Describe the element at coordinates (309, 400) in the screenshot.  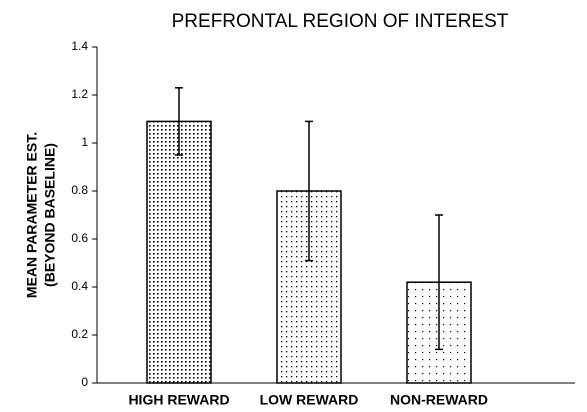
I see `x-tick-label: LOW REWARD` at that location.